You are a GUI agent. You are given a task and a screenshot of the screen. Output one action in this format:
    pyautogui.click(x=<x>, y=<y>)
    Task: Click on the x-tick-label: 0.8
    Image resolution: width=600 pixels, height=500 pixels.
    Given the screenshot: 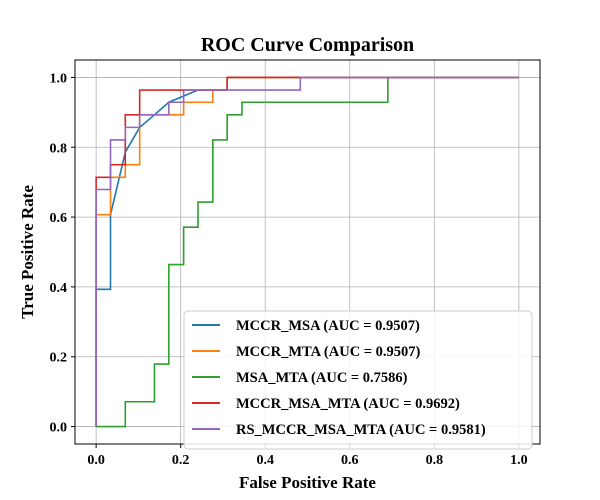 What is the action you would take?
    pyautogui.click(x=435, y=460)
    